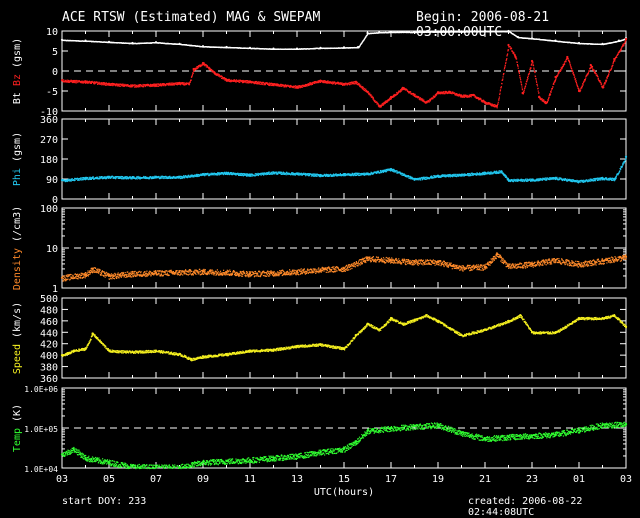 Image resolution: width=640 pixels, height=518 pixels. I want to click on y-tick-label: 10, so click(52, 32).